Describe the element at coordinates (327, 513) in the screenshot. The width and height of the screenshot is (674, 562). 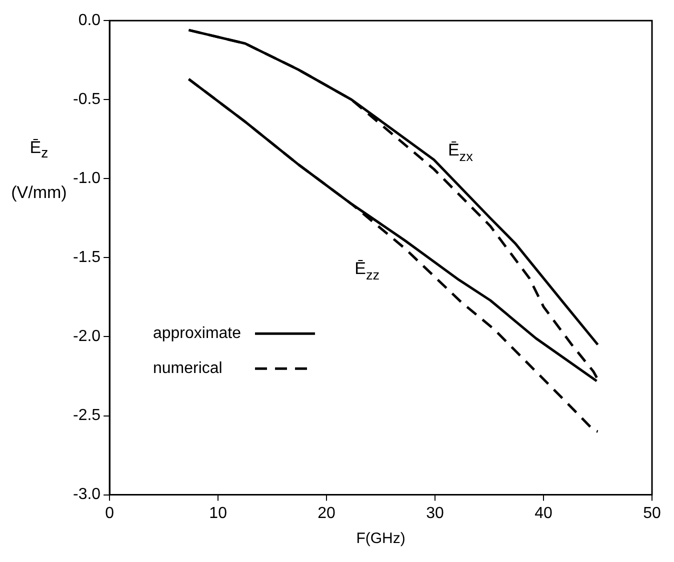
I see `x-tick-label: 20` at that location.